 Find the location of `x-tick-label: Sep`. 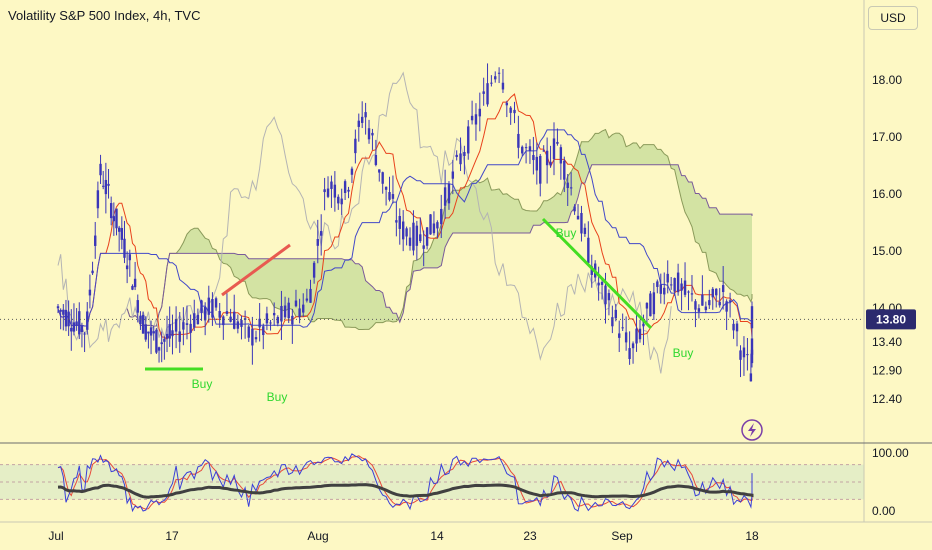

x-tick-label: Sep is located at coordinates (622, 536).